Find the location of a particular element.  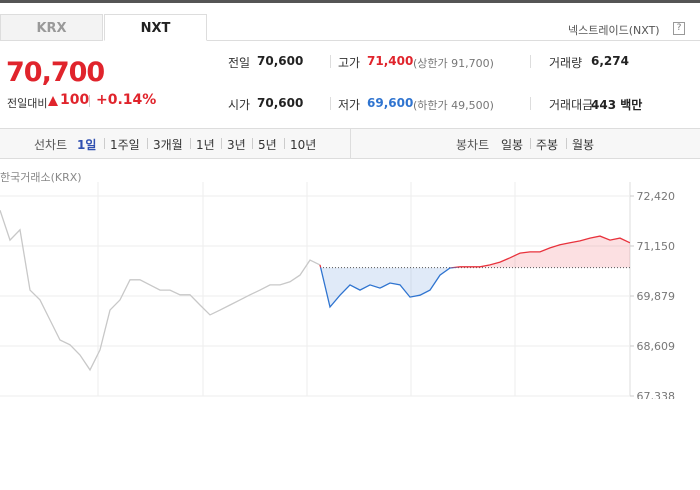

period-button: 일봉 is located at coordinates (512, 145).